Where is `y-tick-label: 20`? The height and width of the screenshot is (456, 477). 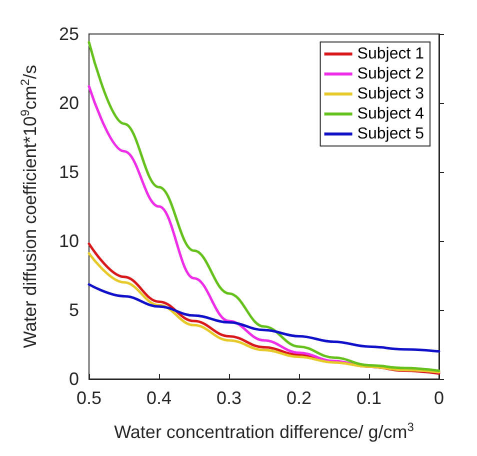
y-tick-label: 20 is located at coordinates (68, 103).